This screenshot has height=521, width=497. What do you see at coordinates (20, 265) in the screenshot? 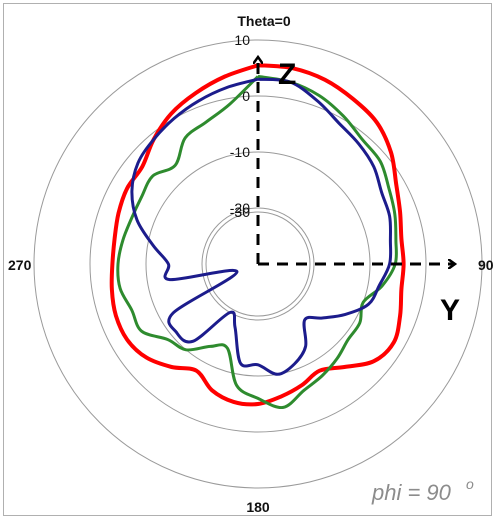
I see `angle-label-270: 270` at bounding box center [20, 265].